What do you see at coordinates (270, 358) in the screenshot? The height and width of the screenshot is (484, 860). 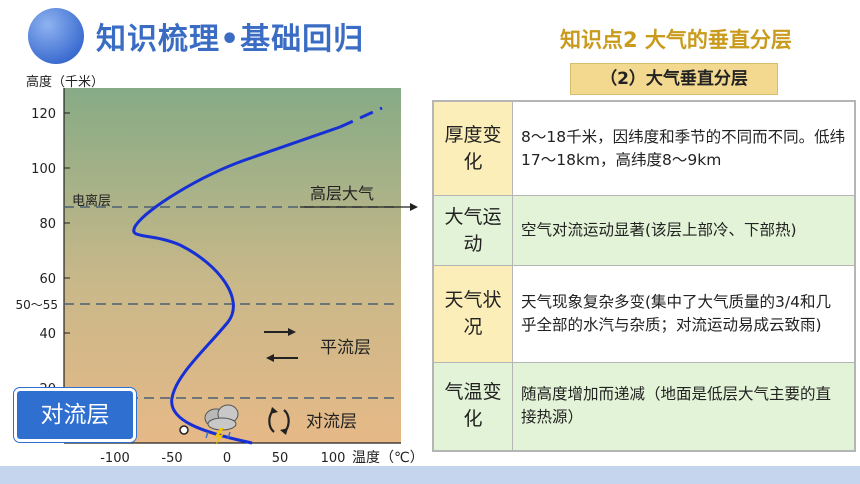 I see `left-arrow-icon` at bounding box center [270, 358].